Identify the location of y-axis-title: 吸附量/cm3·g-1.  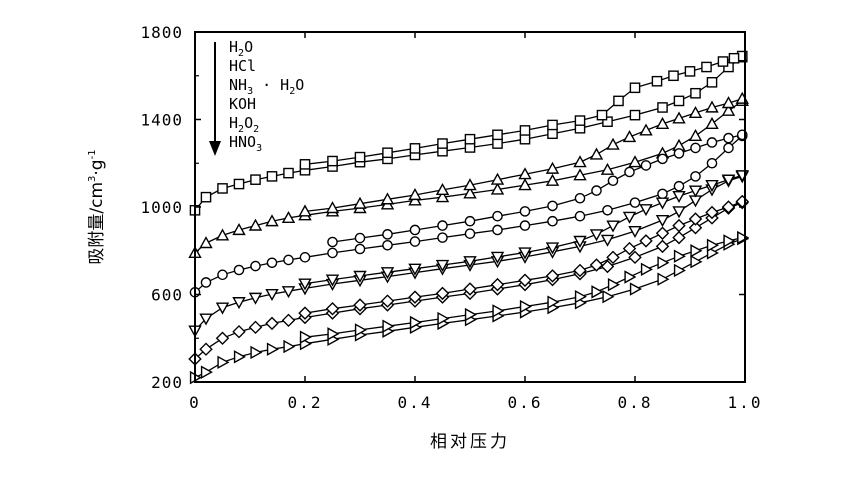
(97, 206).